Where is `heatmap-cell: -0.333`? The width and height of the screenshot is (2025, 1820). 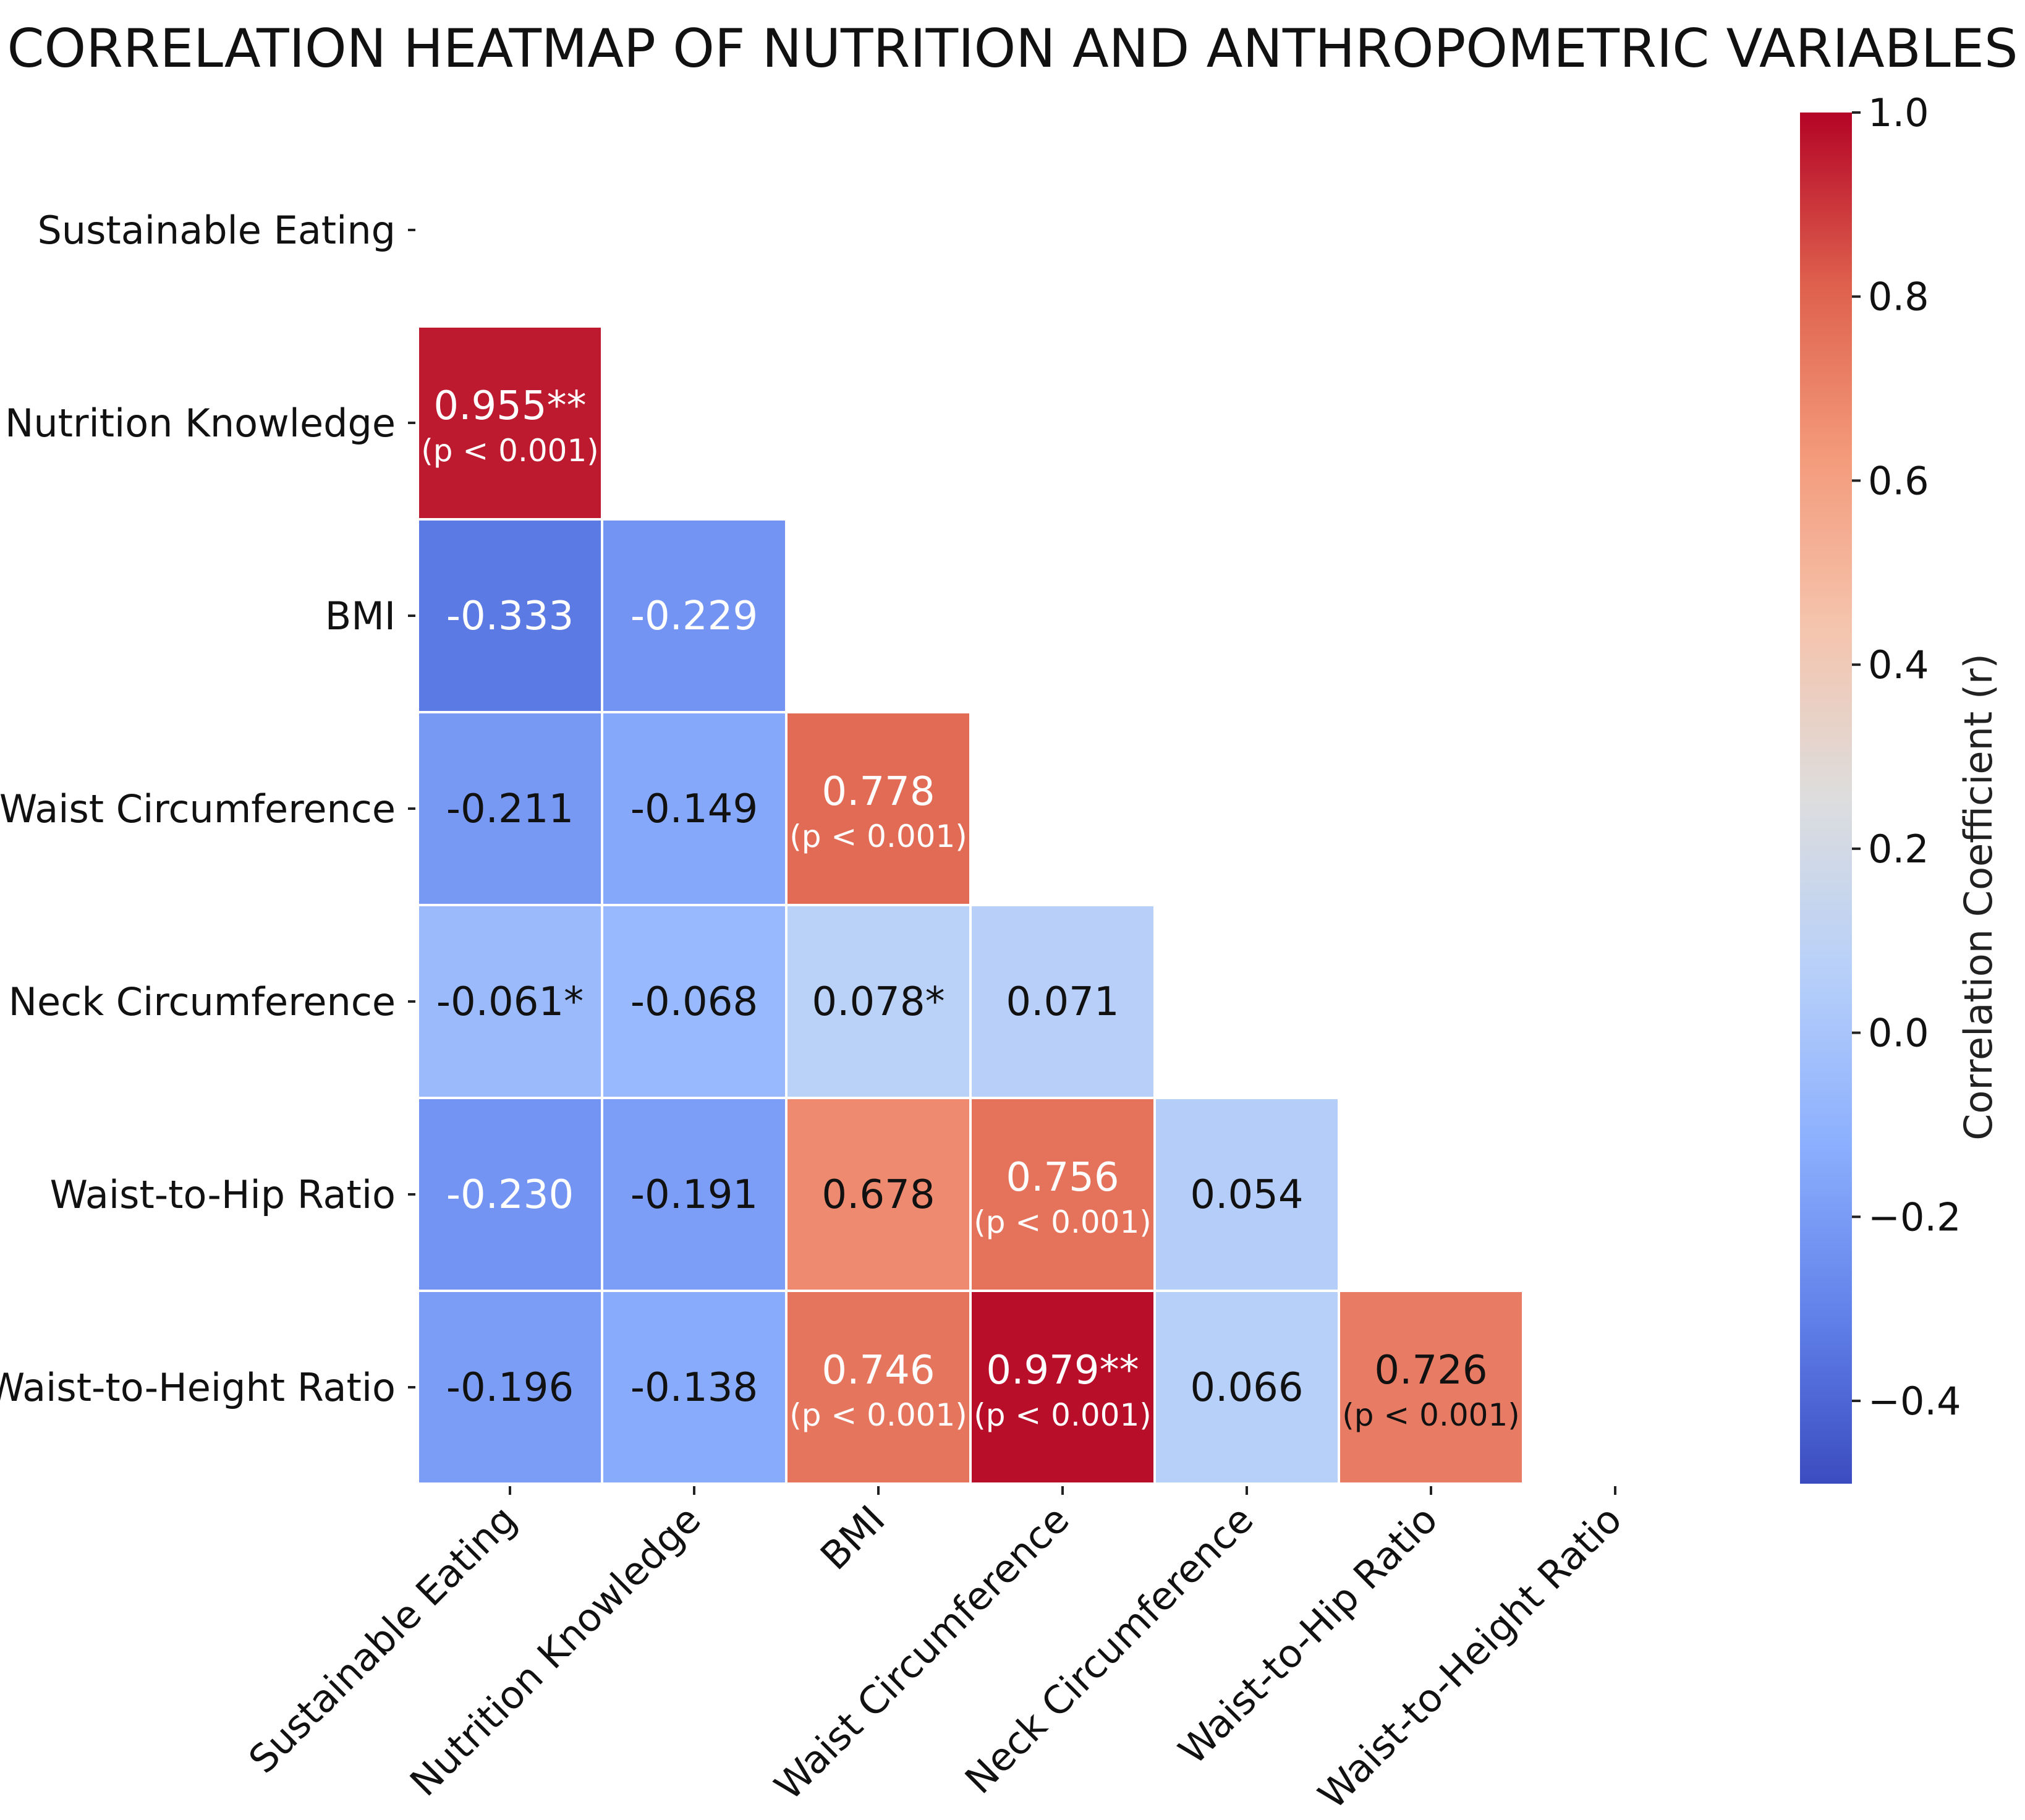 heatmap-cell: -0.333 is located at coordinates (510, 616).